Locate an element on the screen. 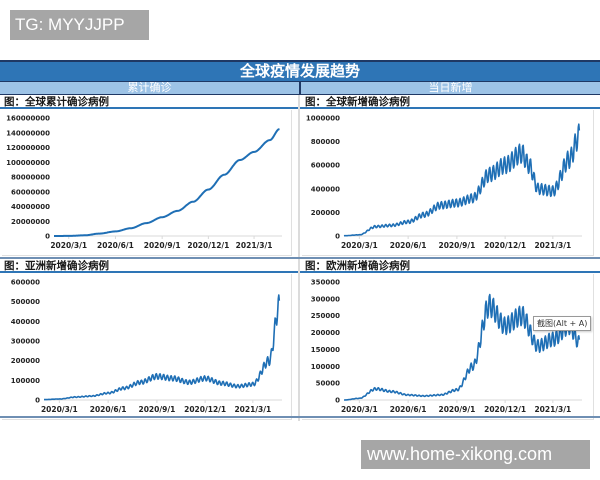  row-divider is located at coordinates (300, 258).